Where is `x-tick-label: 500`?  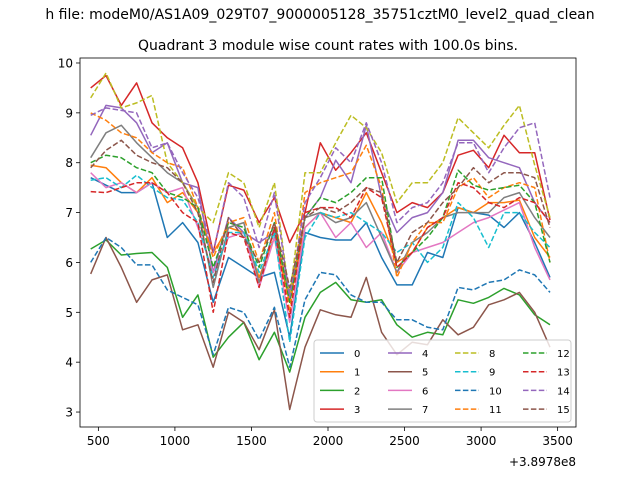
x-tick-label: 500 is located at coordinates (98, 441).